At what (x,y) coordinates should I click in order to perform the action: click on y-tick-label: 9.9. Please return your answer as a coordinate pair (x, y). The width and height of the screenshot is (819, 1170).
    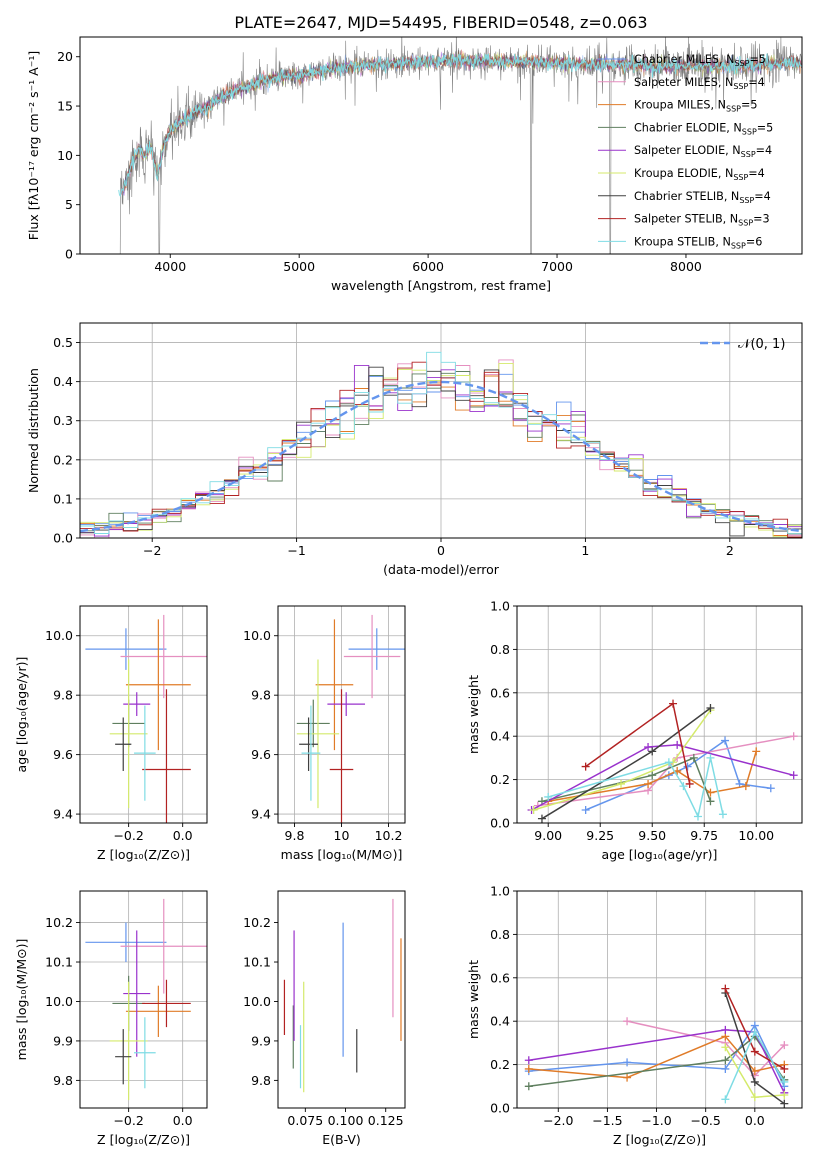
    Looking at the image, I should click on (261, 1040).